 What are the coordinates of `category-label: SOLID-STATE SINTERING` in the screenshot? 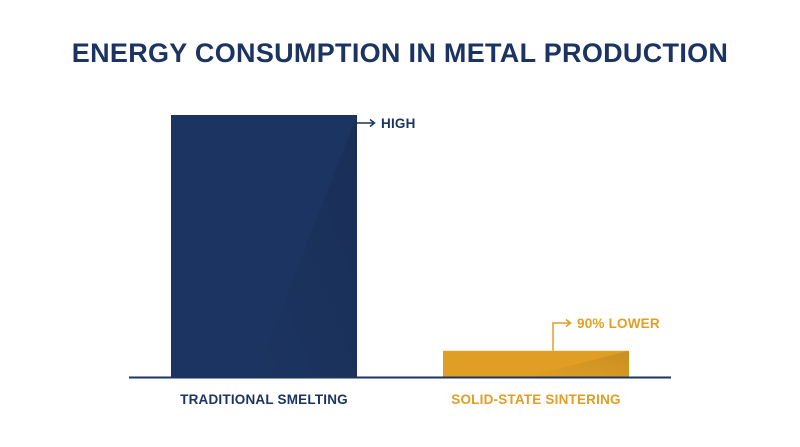 It's located at (535, 399).